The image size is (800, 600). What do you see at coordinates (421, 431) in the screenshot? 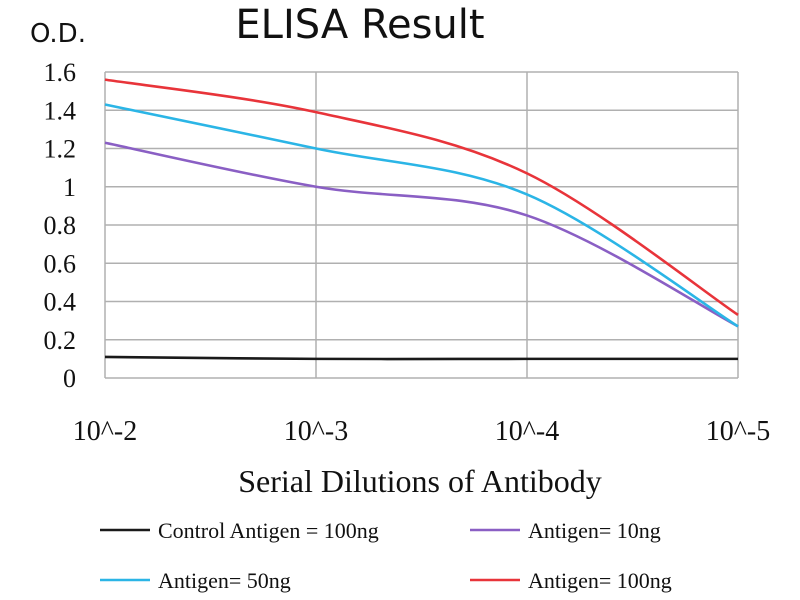
I see `x-tick-labels: 10^-2 10^-3 10^-4 10^-5` at bounding box center [421, 431].